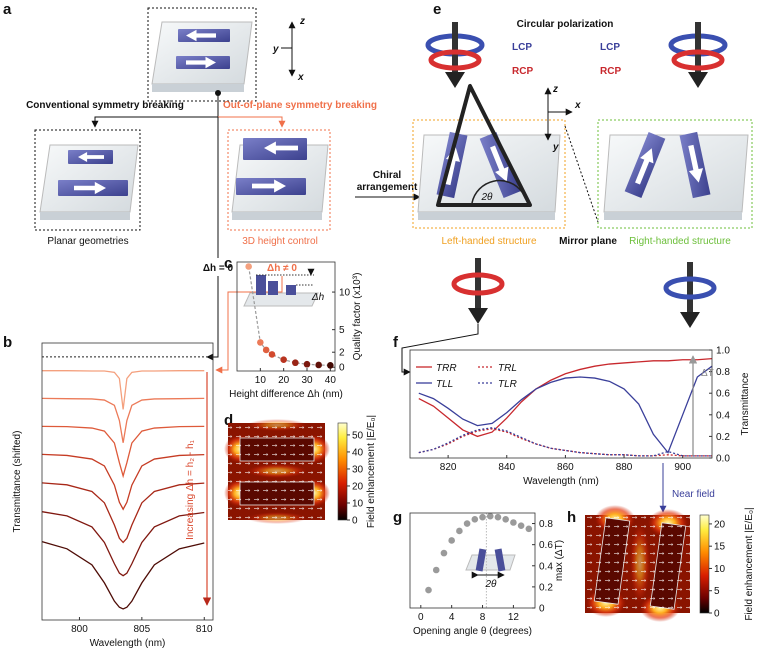  What do you see at coordinates (228, 420) in the screenshot?
I see `panel-letter: d` at bounding box center [228, 420].